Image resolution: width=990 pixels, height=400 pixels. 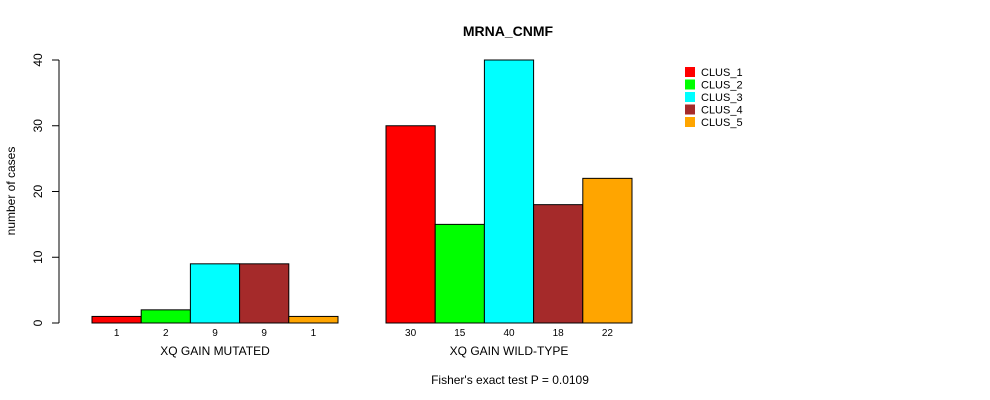 I want to click on y-tick-label: 20, so click(x=38, y=192).